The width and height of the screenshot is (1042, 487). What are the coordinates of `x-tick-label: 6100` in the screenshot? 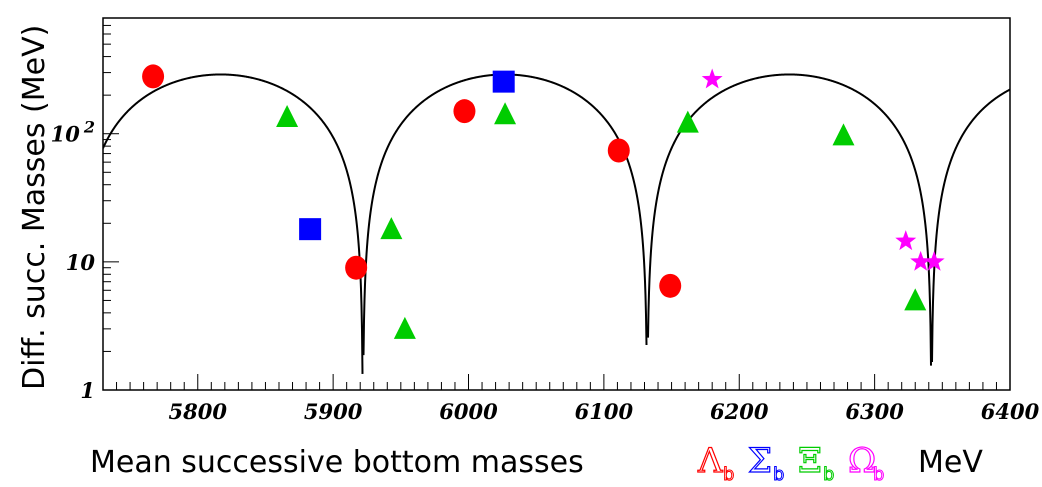 It's located at (604, 411).